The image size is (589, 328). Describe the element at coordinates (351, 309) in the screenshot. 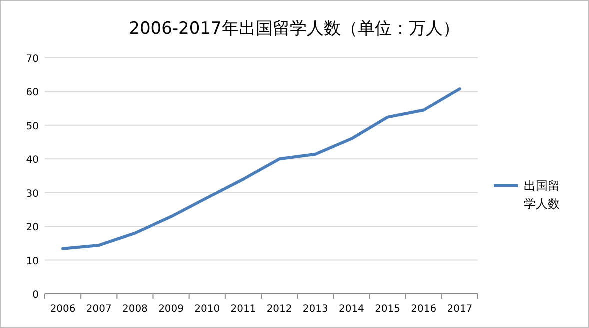

I see `x-tick-label: 2014` at that location.